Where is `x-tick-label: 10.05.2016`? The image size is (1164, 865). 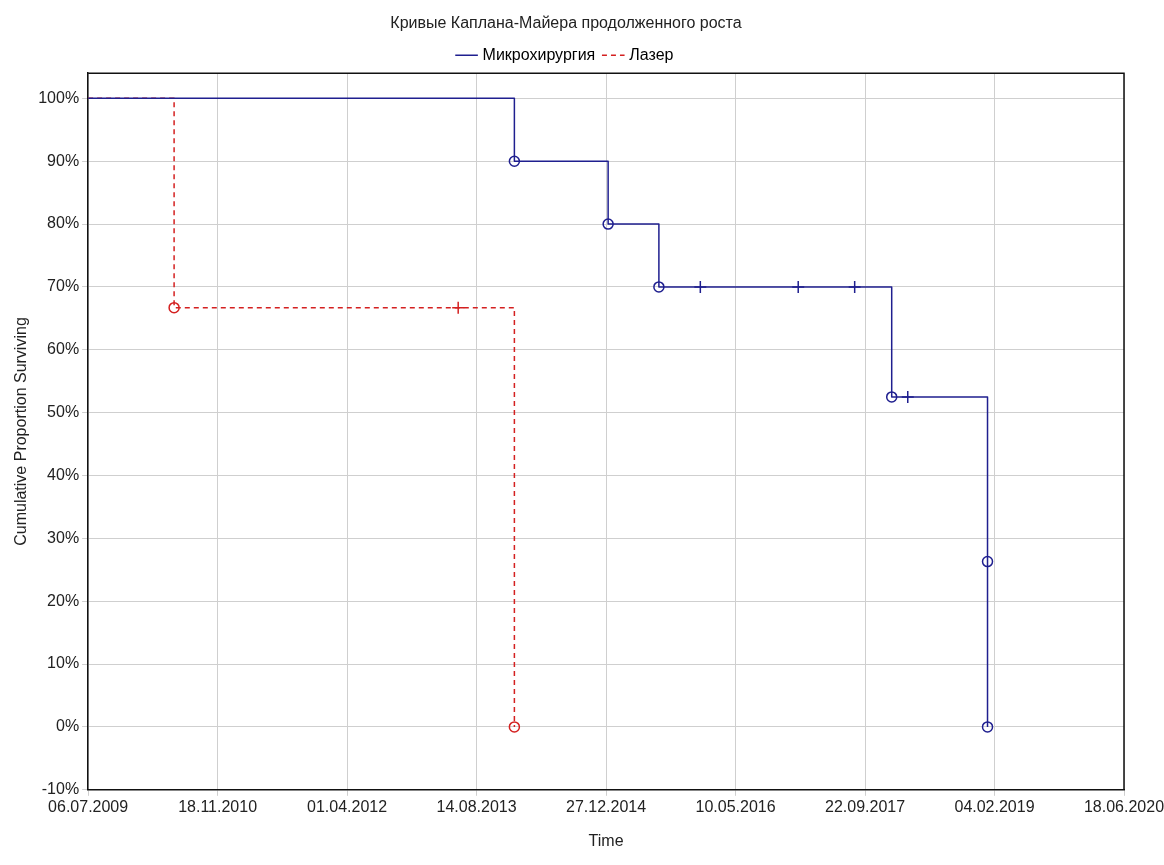 x-tick-label: 10.05.2016 is located at coordinates (735, 807).